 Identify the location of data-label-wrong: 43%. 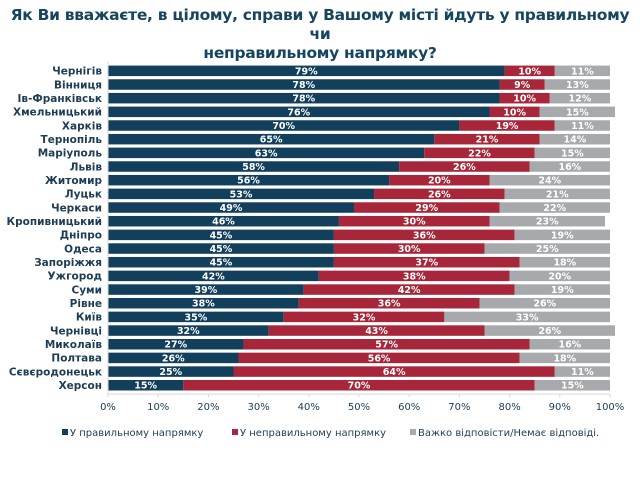
(376, 331).